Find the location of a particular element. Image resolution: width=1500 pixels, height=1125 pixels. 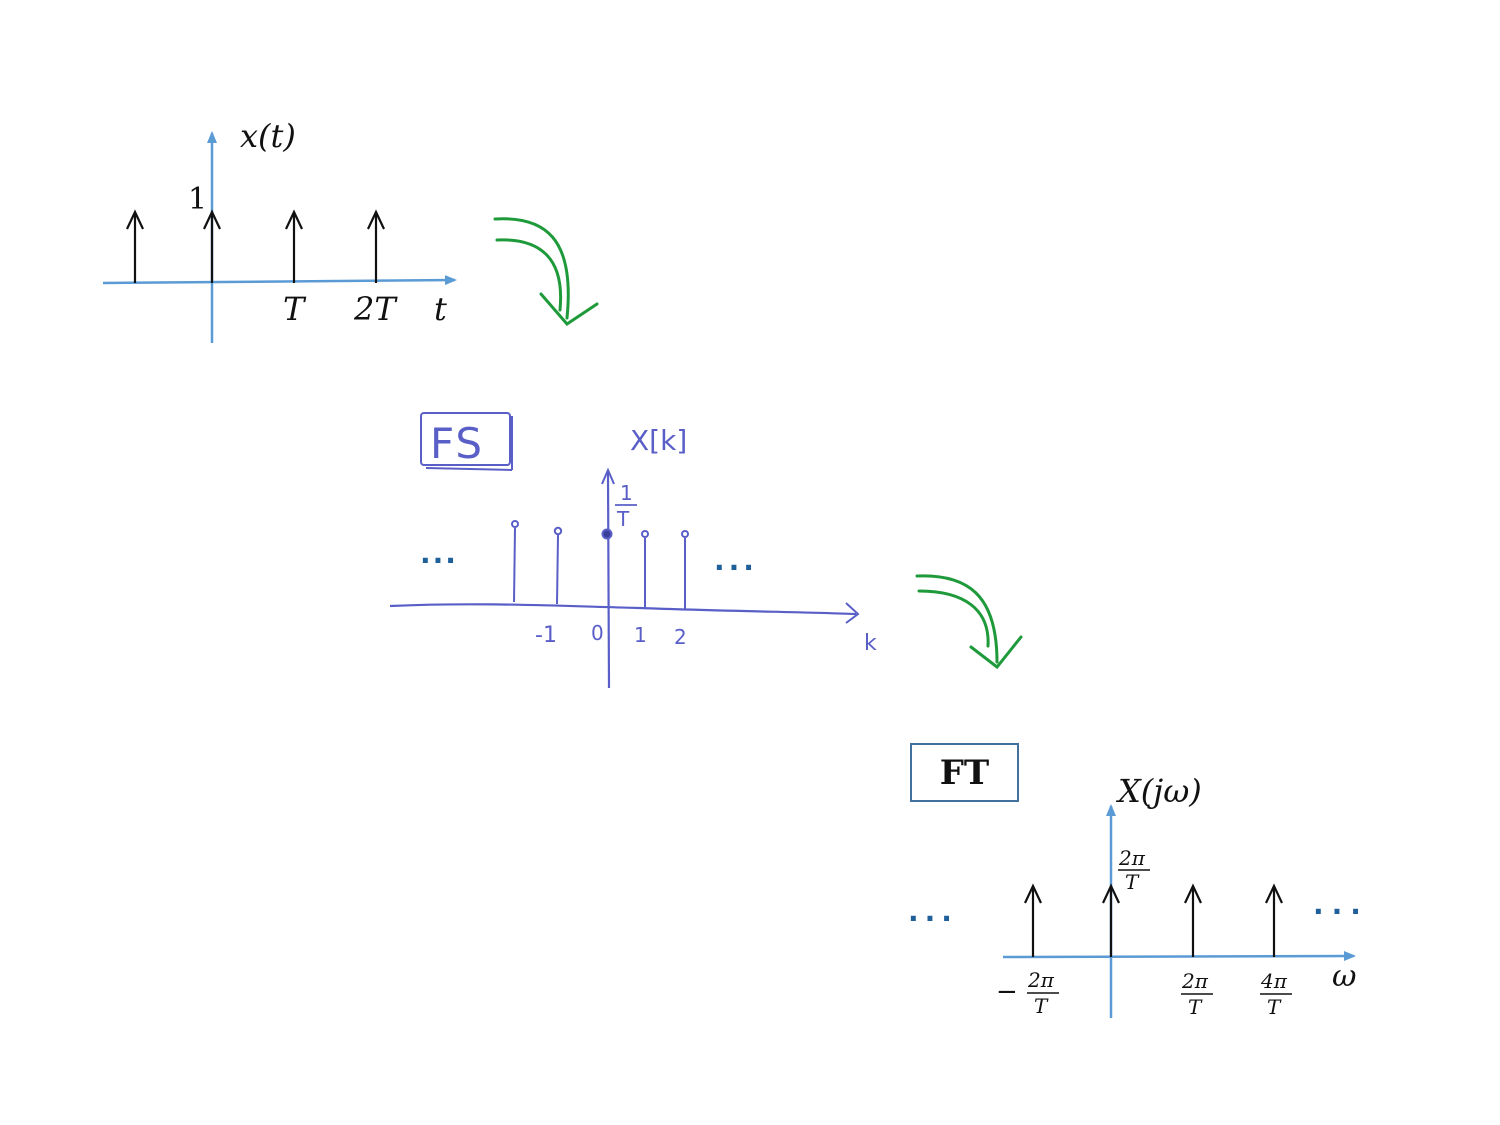

fs-tick: 2 is located at coordinates (680, 637).